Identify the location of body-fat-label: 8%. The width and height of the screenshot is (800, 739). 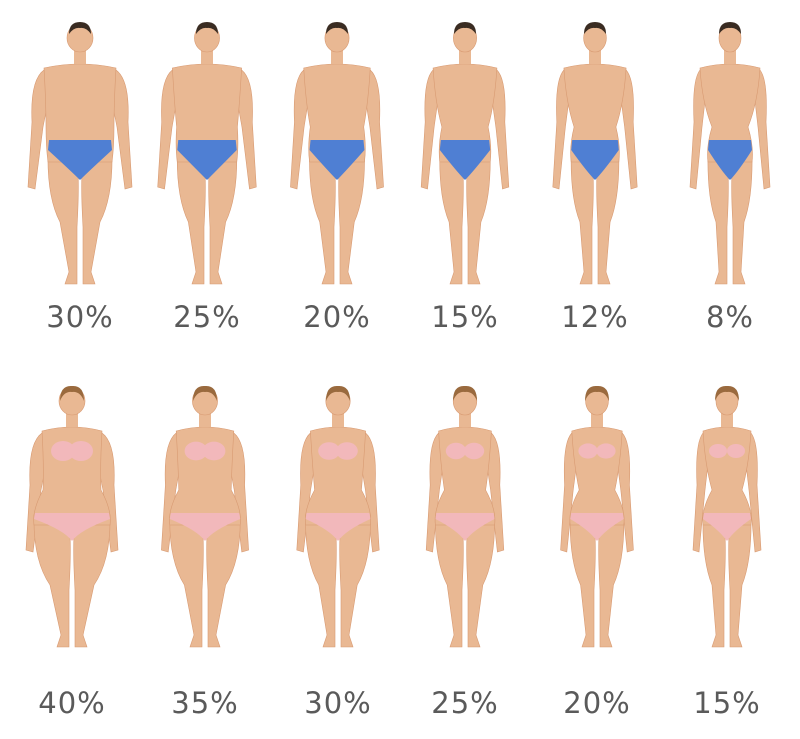
(729, 317).